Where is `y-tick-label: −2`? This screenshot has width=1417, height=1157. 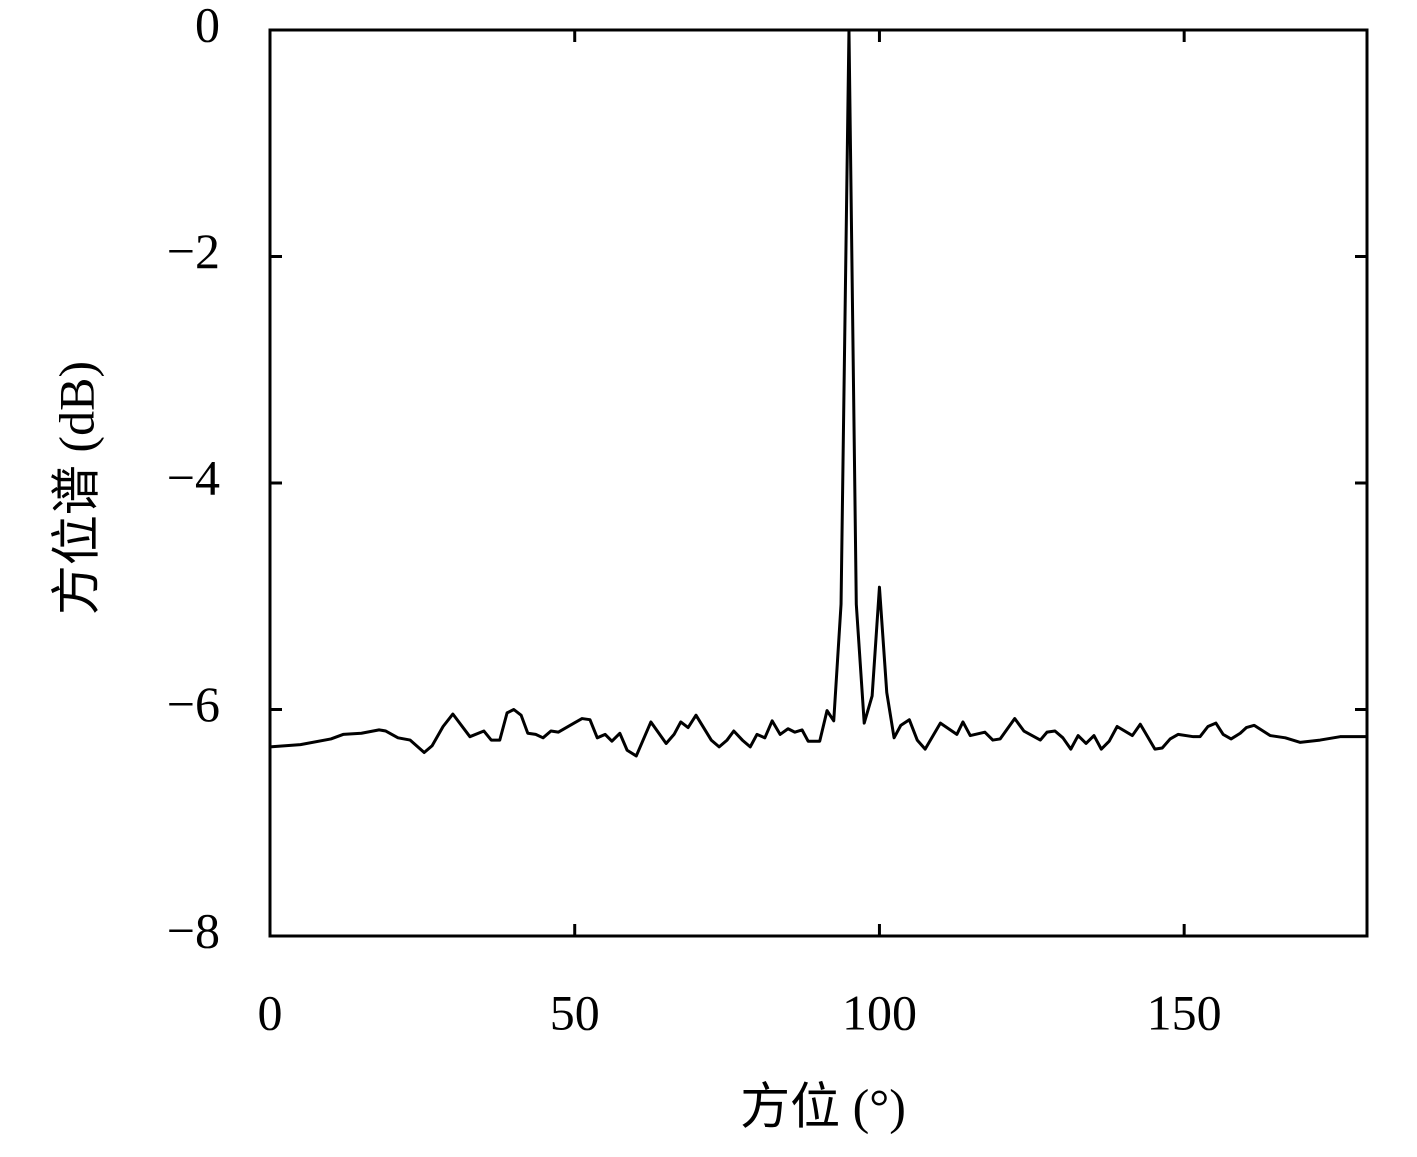 y-tick-label: −2 is located at coordinates (193, 251).